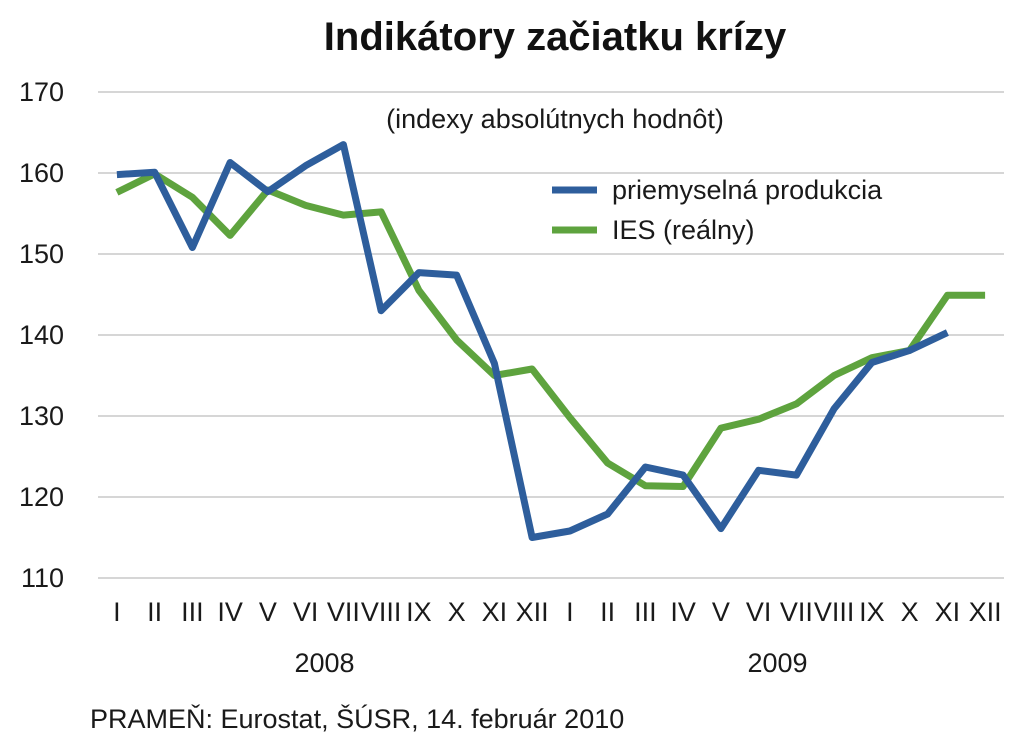 The width and height of the screenshot is (1024, 751). Describe the element at coordinates (555, 37) in the screenshot. I see `chart-title: Indikátory začiatku krízy` at that location.